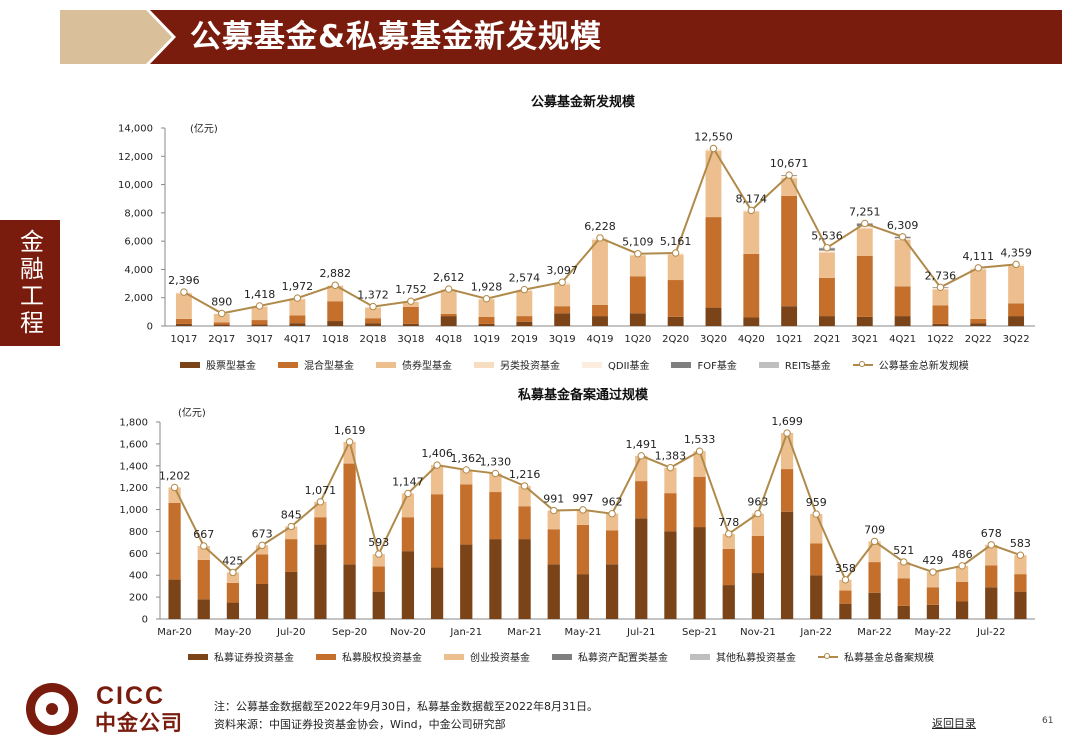  I want to click on private-fund-data-label: 429, so click(932, 560).